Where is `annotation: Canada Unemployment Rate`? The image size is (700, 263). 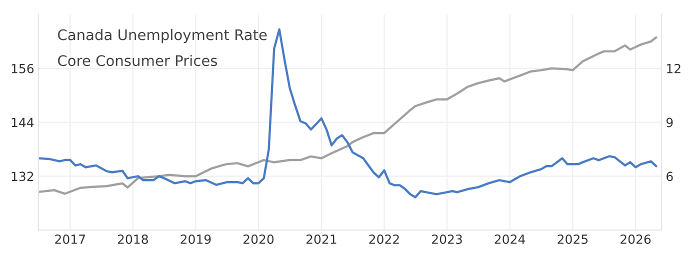
annotation: Canada Unemployment Rate is located at coordinates (162, 36).